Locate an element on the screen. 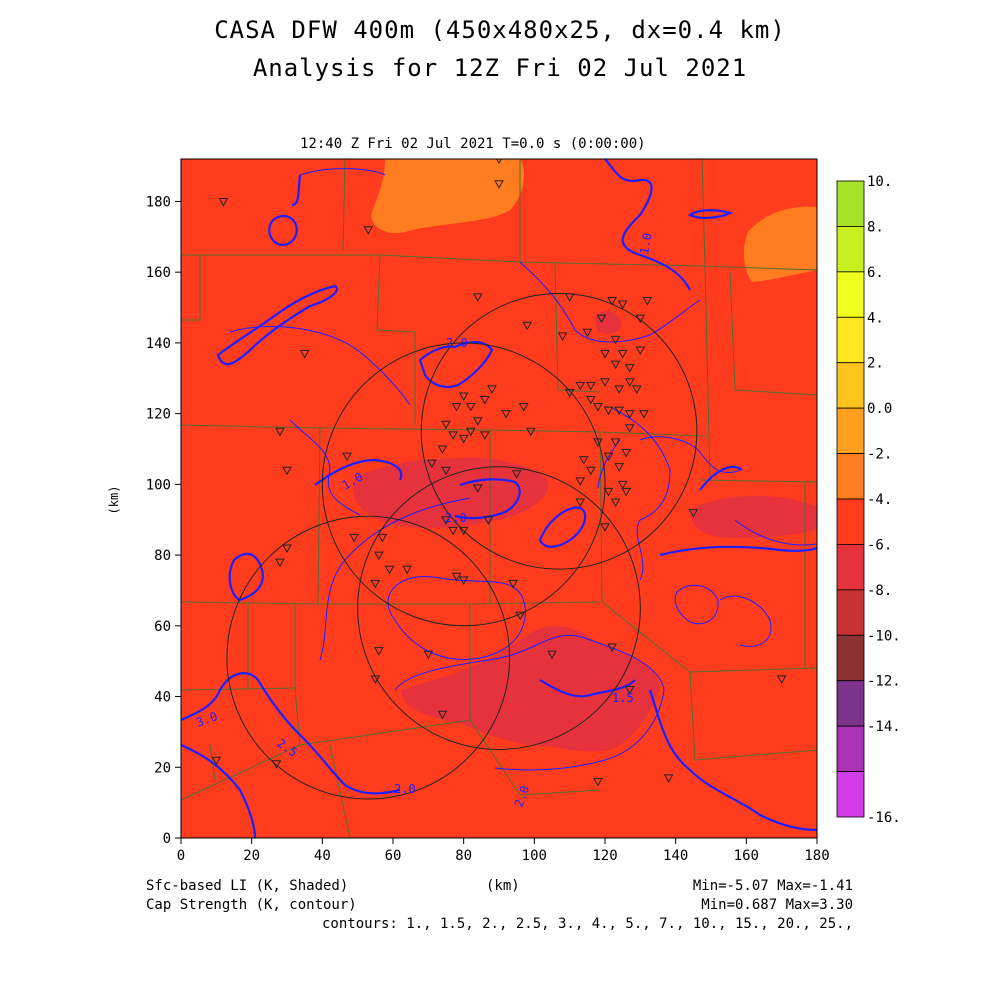 The image size is (1000, 1000). title-line-1: CASA DFW 400m (450x480x25, dx=0.4 km) is located at coordinates (500, 30).